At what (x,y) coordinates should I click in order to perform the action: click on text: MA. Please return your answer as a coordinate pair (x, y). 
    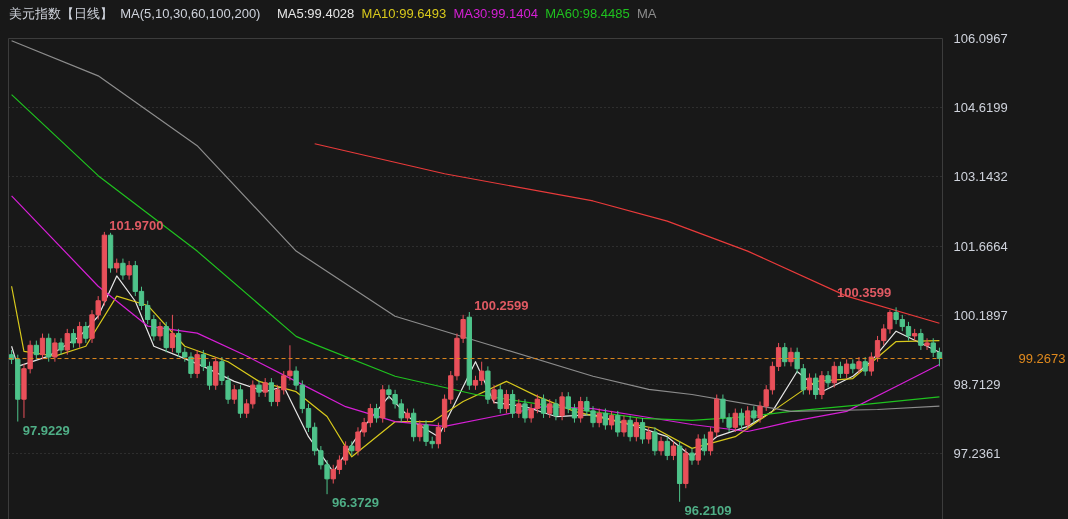
    Looking at the image, I should click on (647, 13).